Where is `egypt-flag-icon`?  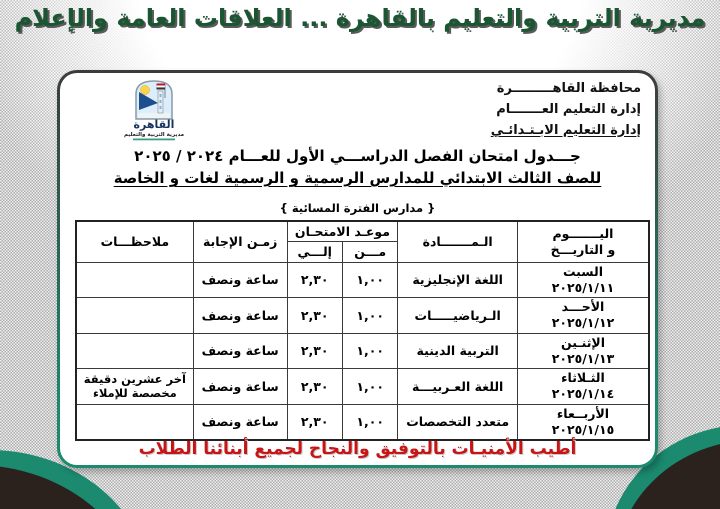 egypt-flag-icon is located at coordinates (161, 86).